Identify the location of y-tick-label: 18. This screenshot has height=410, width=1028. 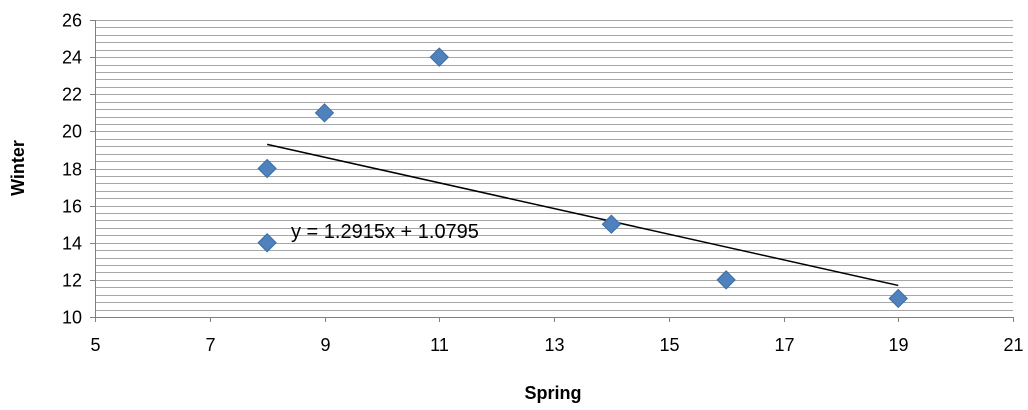
(72, 170).